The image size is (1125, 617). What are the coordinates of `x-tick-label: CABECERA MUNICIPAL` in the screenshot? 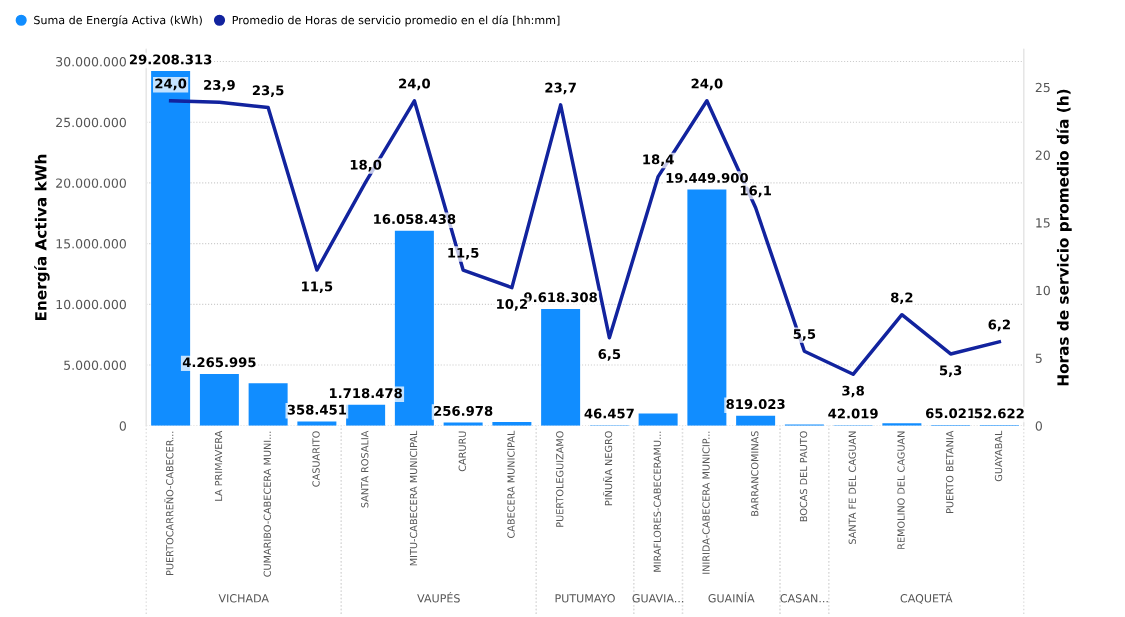 It's located at (511, 484).